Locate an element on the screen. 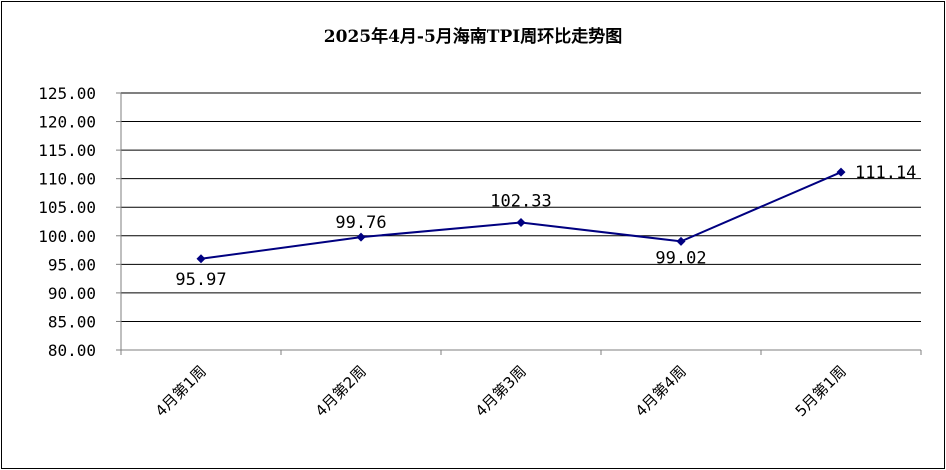  data-label: 99.02 is located at coordinates (680, 258).